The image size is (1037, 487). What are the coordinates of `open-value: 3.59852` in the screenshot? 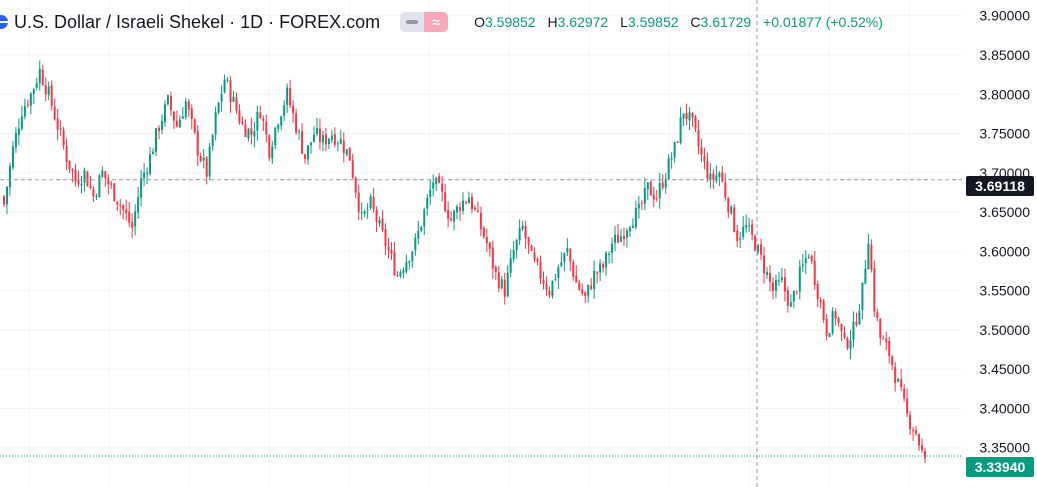 It's located at (510, 22).